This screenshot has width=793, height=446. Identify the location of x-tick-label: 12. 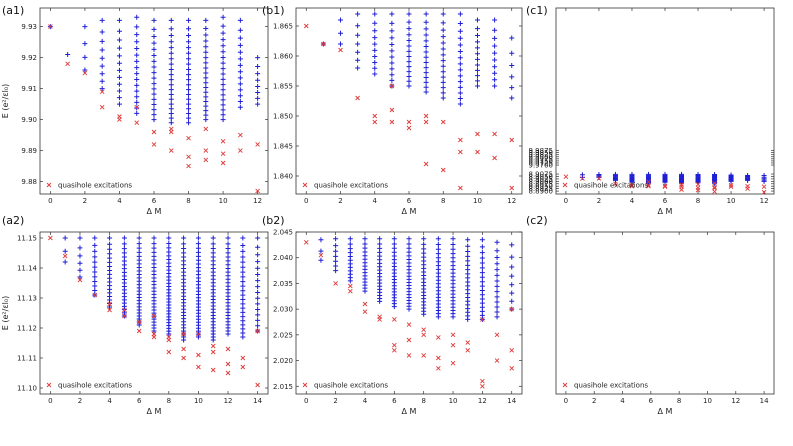
(764, 201).